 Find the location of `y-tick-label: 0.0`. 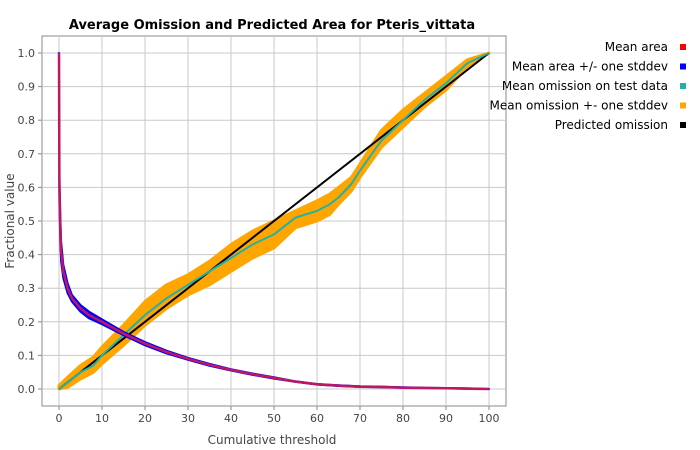

y-tick-label: 0.0 is located at coordinates (27, 389).